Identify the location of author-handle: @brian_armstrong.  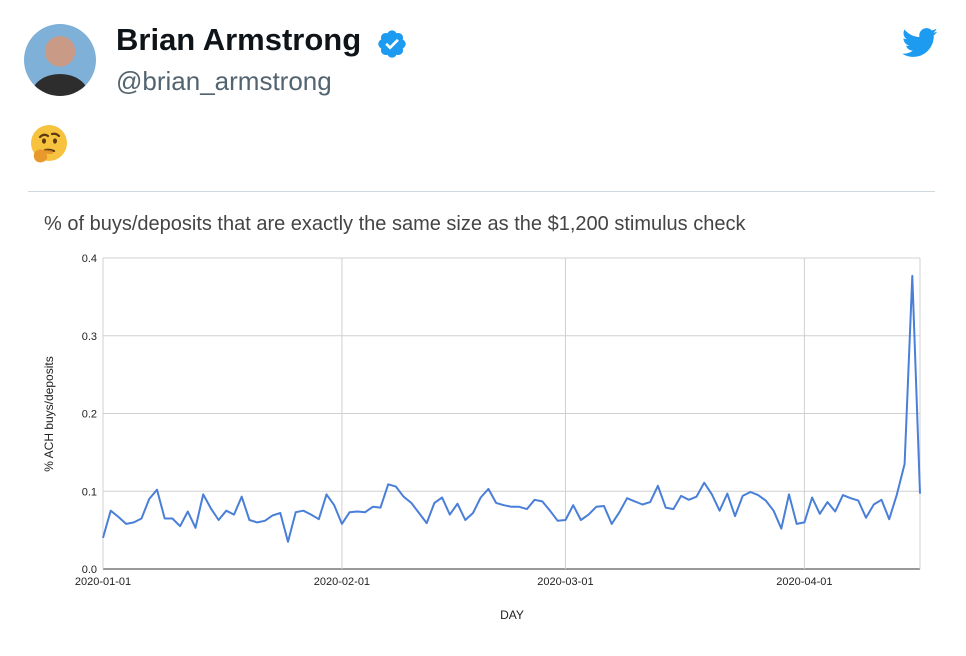
(224, 81).